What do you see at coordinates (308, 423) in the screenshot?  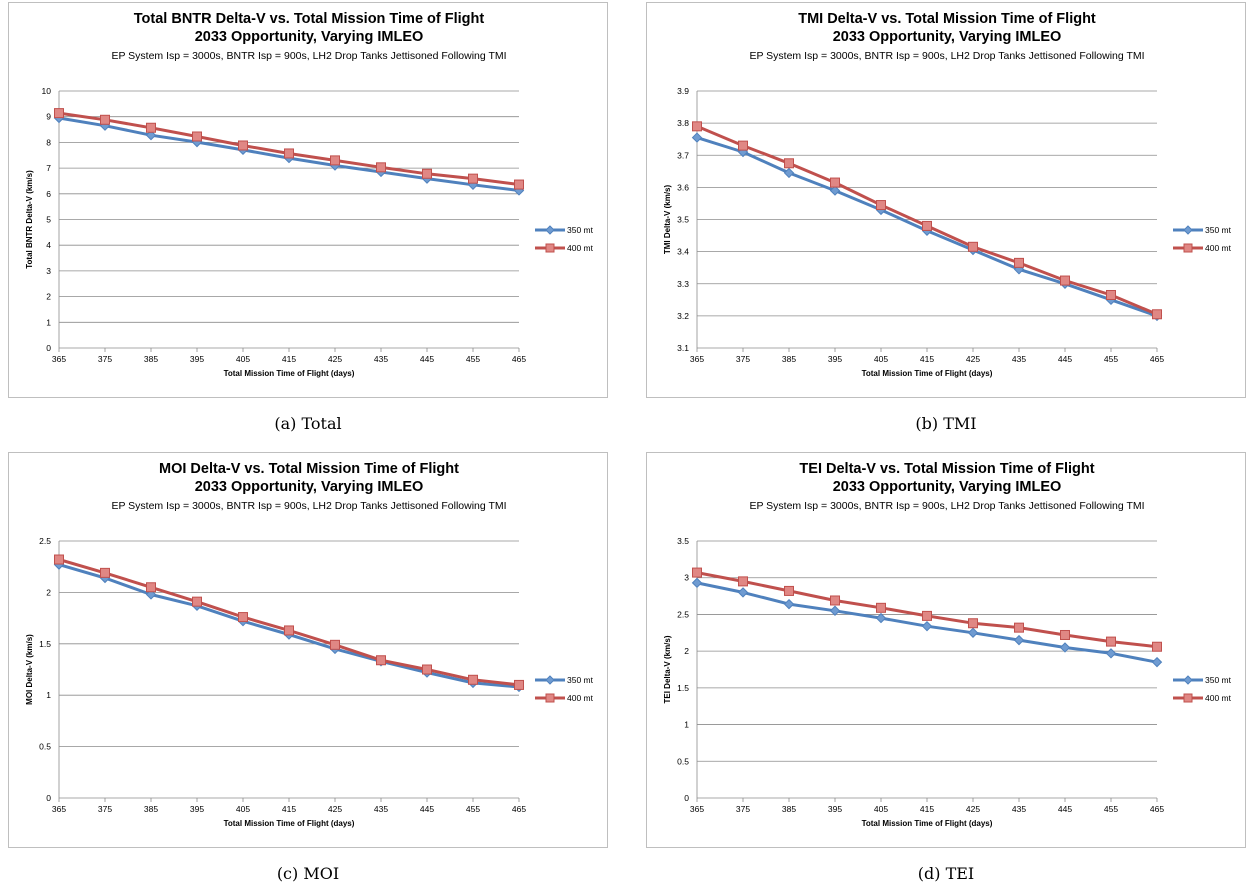 I see `chart-caption: (a) Total` at bounding box center [308, 423].